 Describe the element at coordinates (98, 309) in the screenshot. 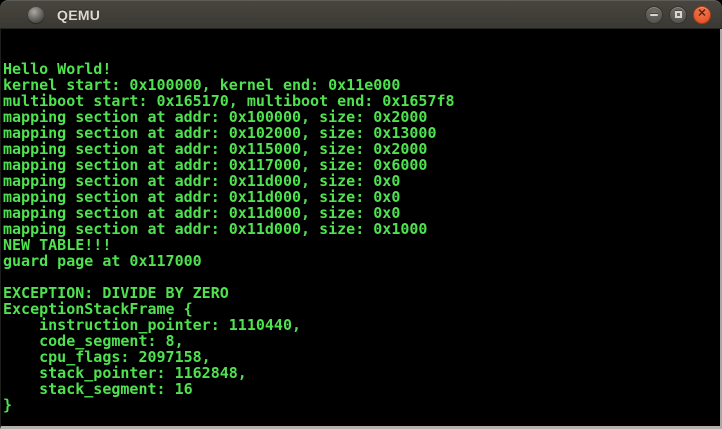

I see `terminal-line: ExceptionStackFrame {` at that location.